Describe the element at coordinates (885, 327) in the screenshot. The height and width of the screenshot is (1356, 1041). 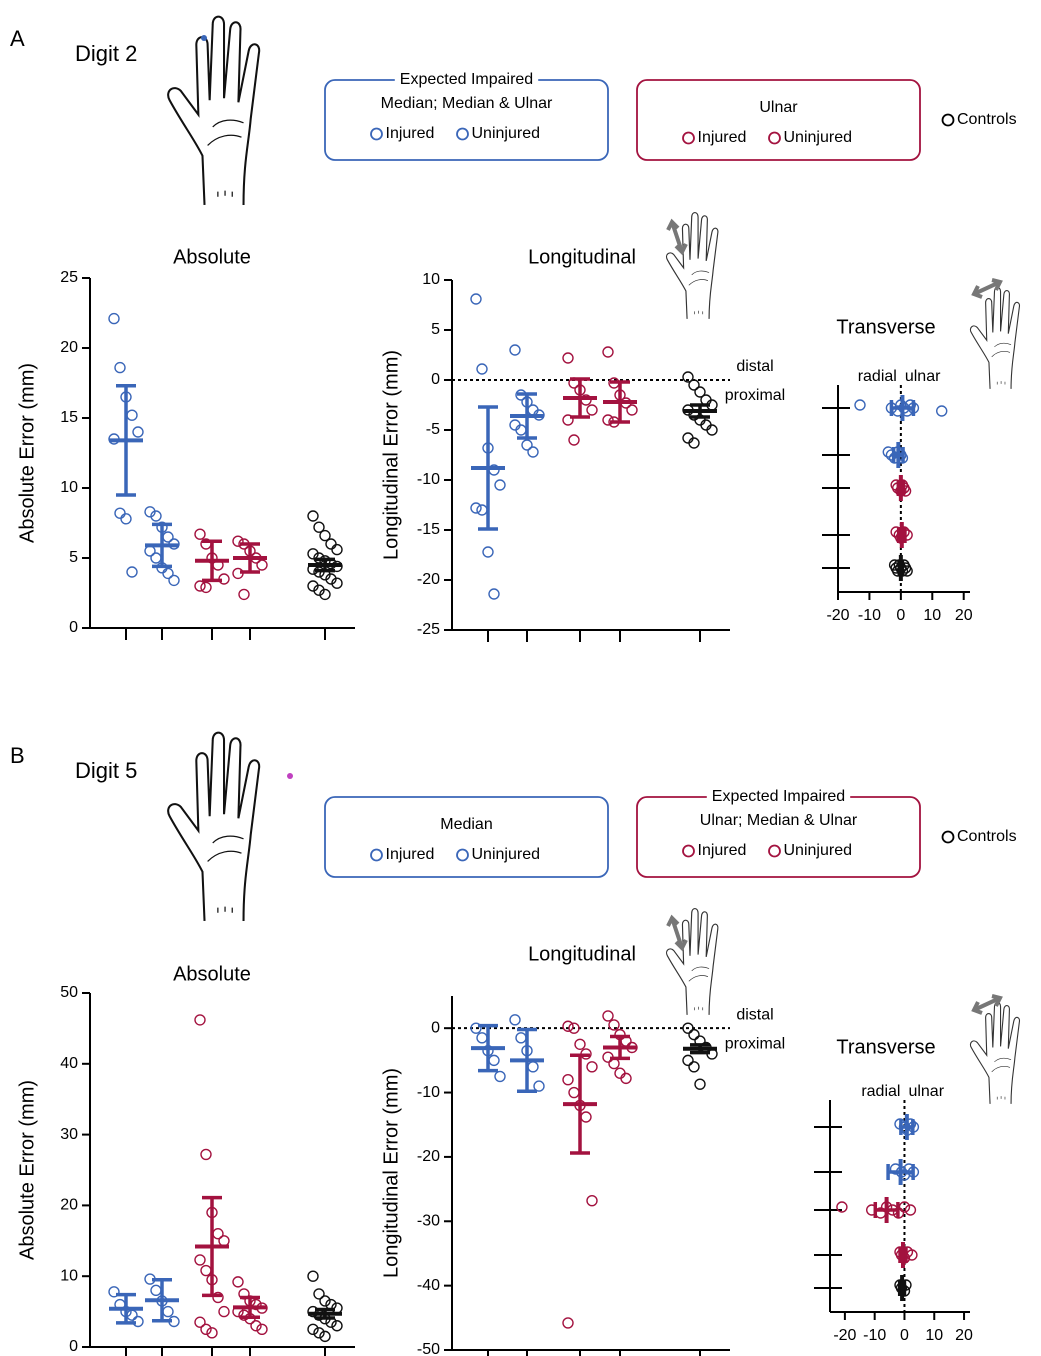
I see `chart-title: Transverse` at that location.